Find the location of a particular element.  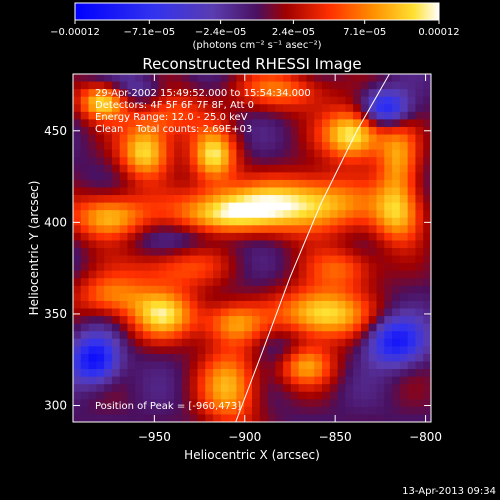

peak-position-label: Position of Peak = [-960,473] is located at coordinates (168, 406).